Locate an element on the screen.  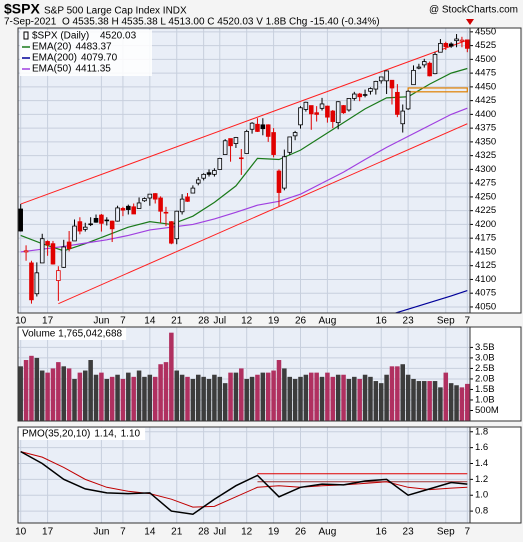
legend-value: 1.10 is located at coordinates (131, 434).